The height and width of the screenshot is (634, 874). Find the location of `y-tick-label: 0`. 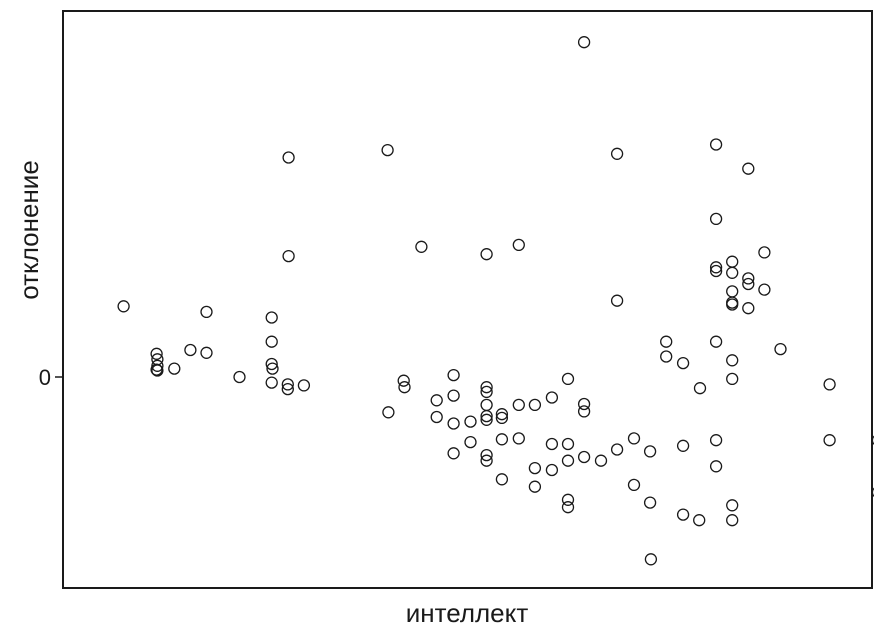

y-tick-label: 0 is located at coordinates (45, 377).